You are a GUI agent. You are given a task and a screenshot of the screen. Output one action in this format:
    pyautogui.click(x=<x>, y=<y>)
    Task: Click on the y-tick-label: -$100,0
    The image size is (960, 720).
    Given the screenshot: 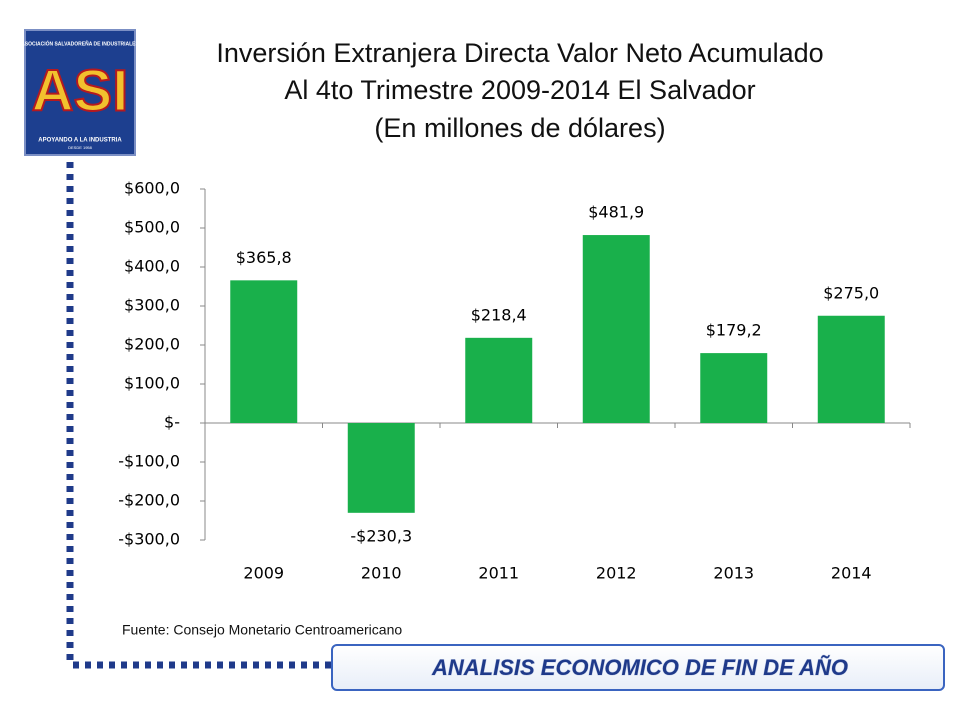 What is the action you would take?
    pyautogui.click(x=149, y=461)
    